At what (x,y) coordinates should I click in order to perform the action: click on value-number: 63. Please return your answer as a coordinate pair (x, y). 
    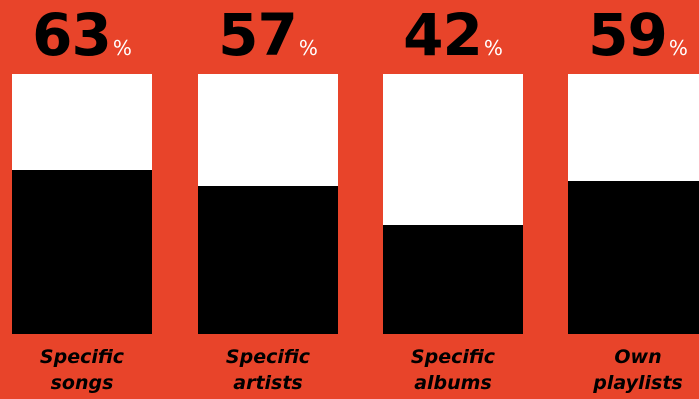
    Looking at the image, I should click on (72, 35).